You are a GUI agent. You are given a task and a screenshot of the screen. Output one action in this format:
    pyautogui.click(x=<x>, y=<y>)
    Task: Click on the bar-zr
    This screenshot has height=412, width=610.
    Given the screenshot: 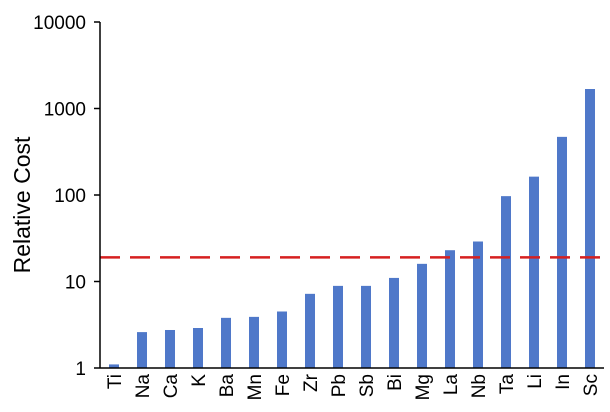 What is the action you would take?
    pyautogui.click(x=310, y=330)
    